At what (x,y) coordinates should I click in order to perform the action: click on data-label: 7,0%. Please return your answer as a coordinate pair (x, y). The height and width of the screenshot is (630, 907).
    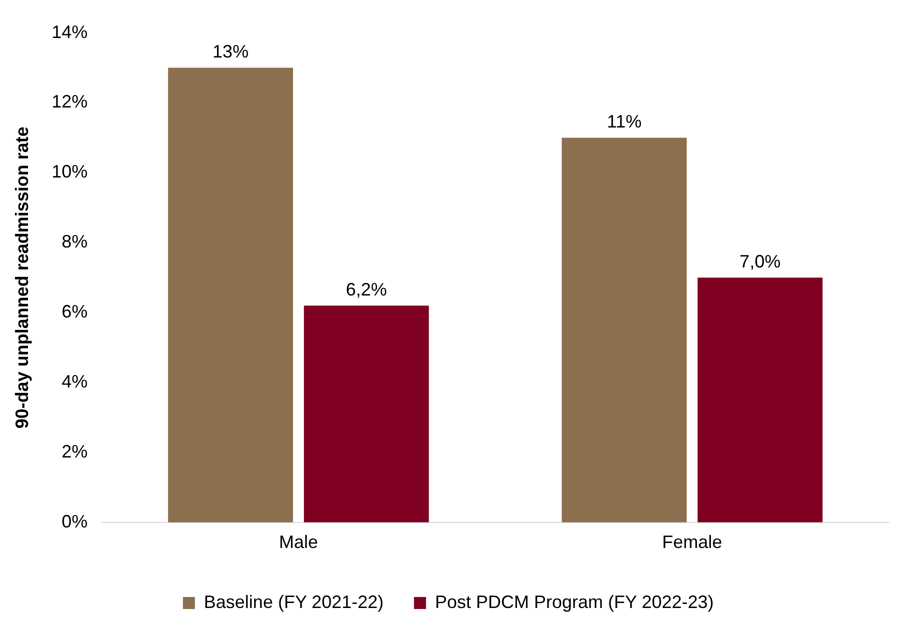
    Looking at the image, I should click on (760, 262).